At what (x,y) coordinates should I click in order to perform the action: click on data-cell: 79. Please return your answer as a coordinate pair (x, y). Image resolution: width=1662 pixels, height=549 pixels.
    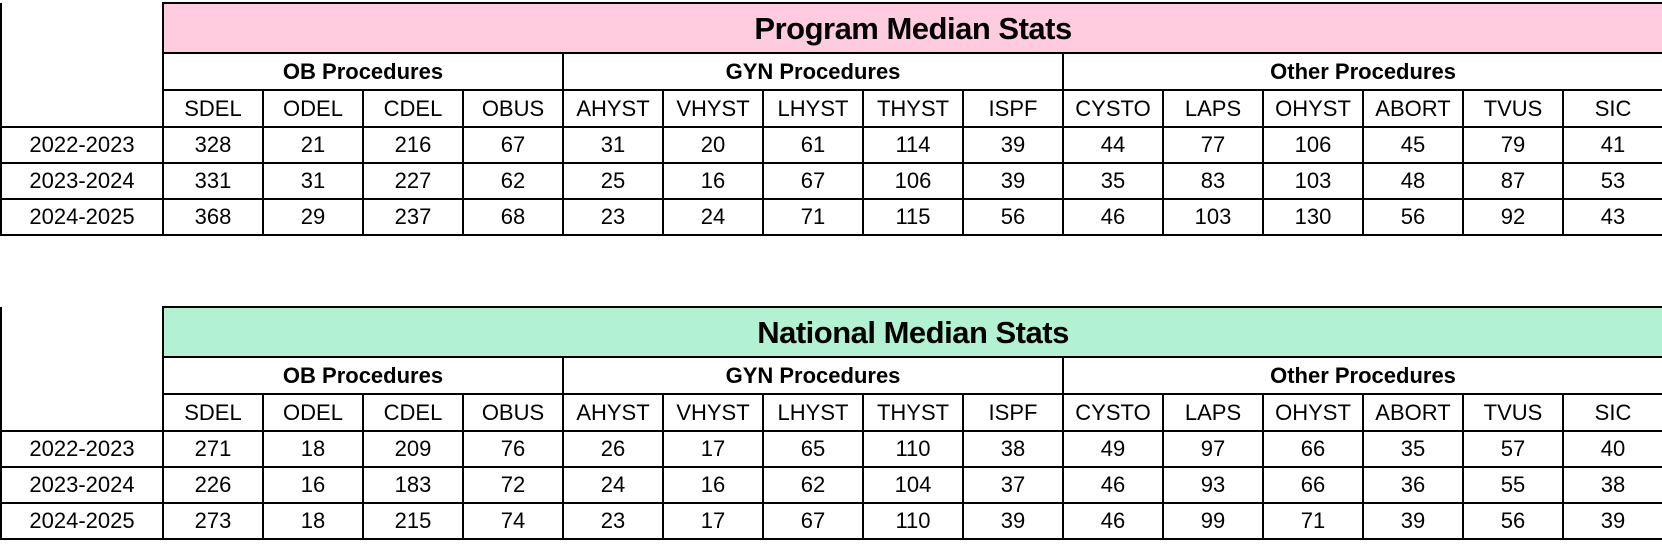
    Looking at the image, I should click on (1513, 145).